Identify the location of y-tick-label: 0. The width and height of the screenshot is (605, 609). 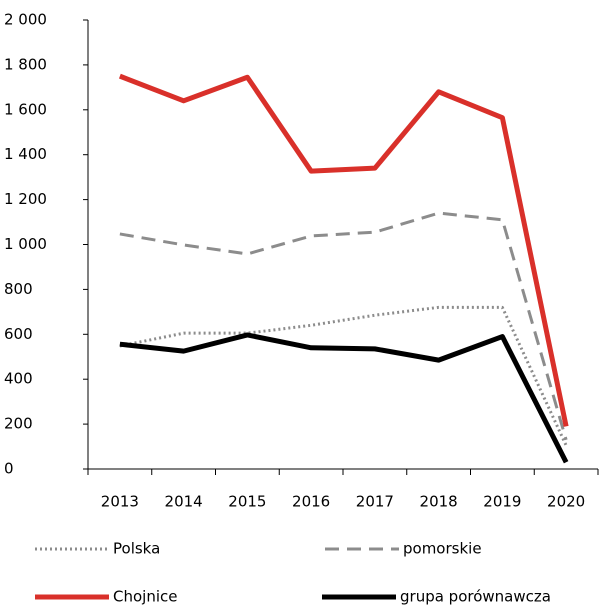
(9, 469).